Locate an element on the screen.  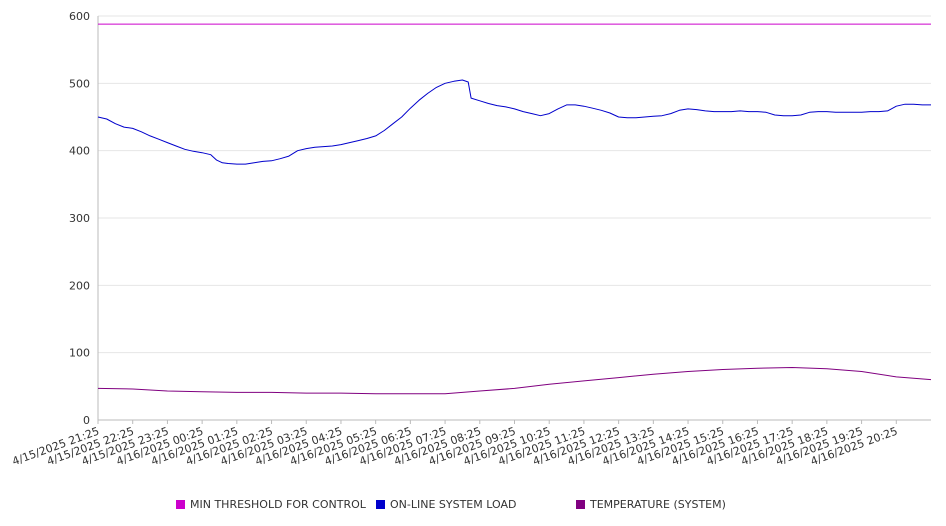
legend-label-load: ON-LINE SYSTEM LOAD is located at coordinates (453, 504).